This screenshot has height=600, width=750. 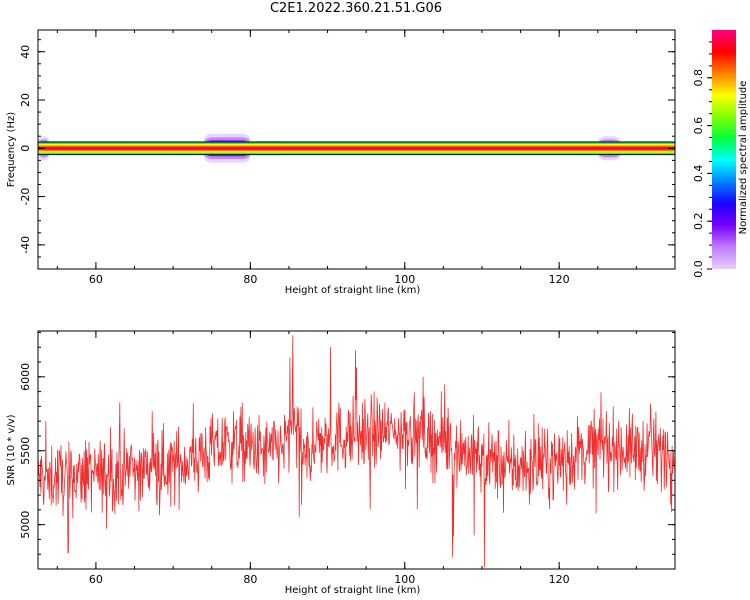 What do you see at coordinates (353, 290) in the screenshot?
I see `spectrogram-x-axis-label: Height of straight line (km)` at bounding box center [353, 290].